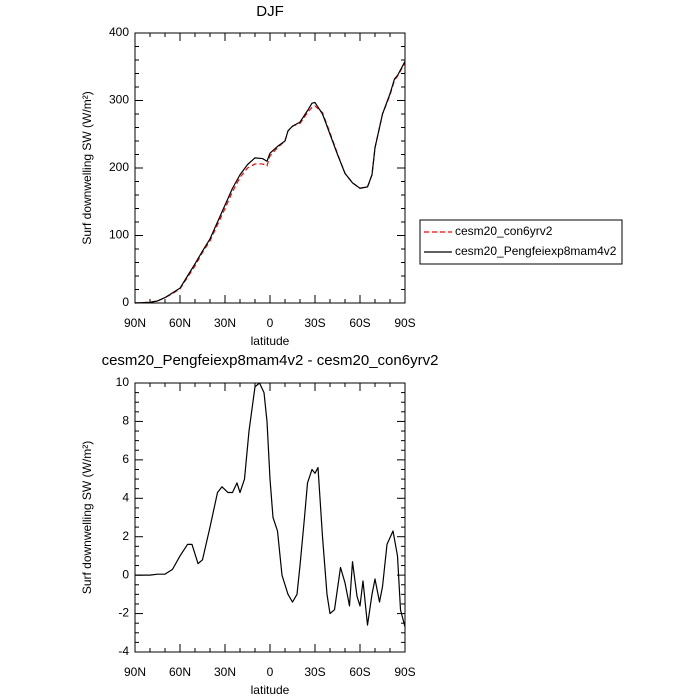  What do you see at coordinates (125, 421) in the screenshot?
I see `y-tick-label: 8` at bounding box center [125, 421].